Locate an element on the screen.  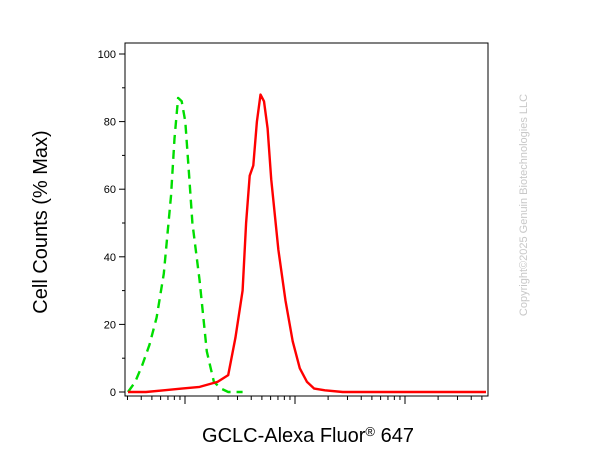
y-tick-label: 0 is located at coordinates (113, 393).